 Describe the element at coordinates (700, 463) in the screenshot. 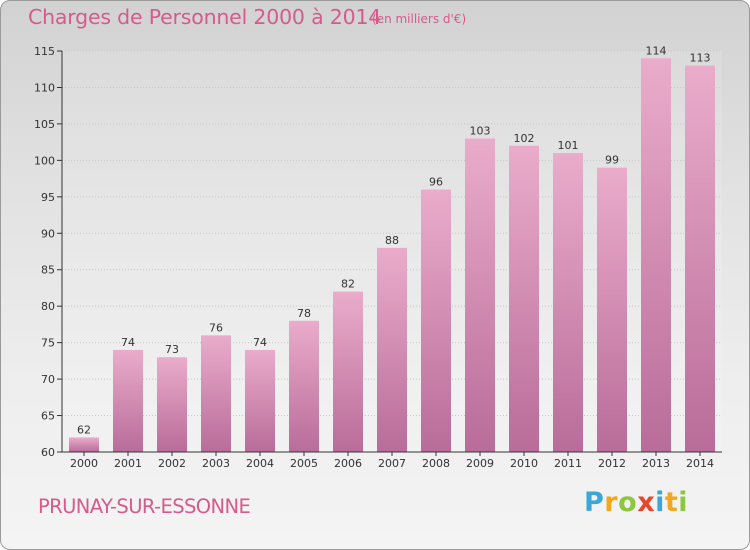

I see `x-tick-label-2014: 2014` at that location.